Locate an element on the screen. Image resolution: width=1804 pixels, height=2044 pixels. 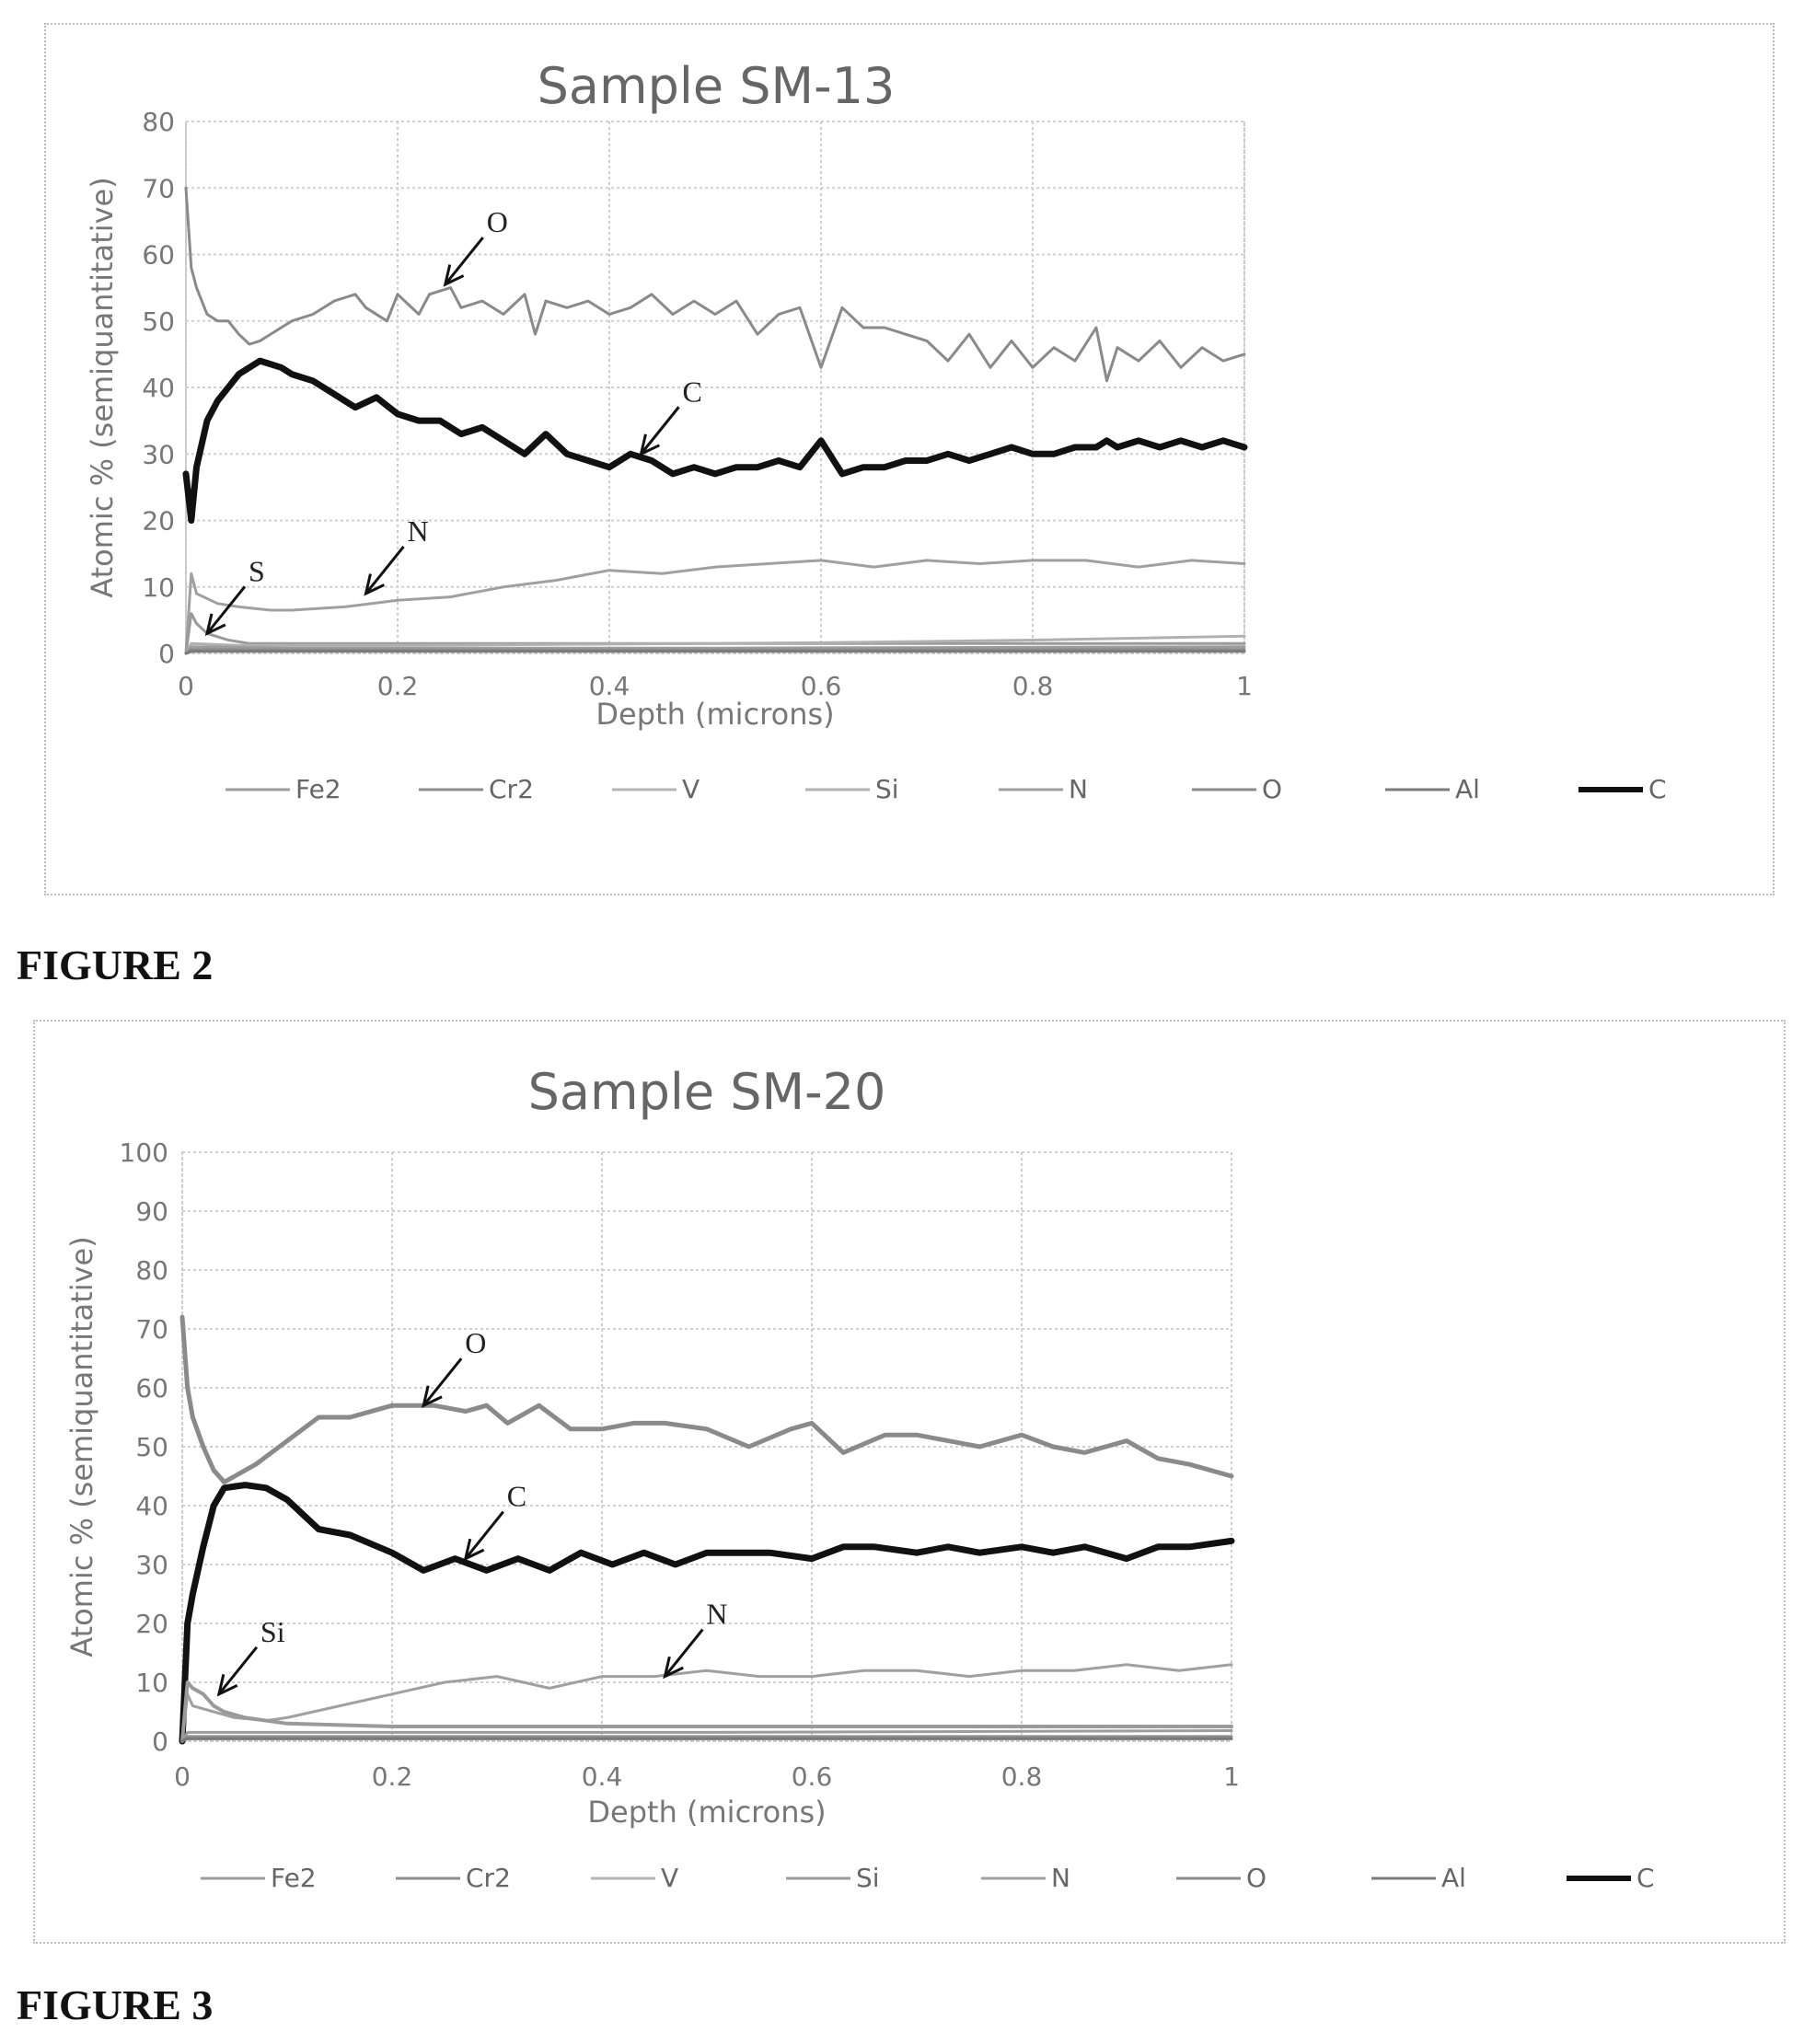
figure-2-caption: FIGURE 2 is located at coordinates (115, 964).